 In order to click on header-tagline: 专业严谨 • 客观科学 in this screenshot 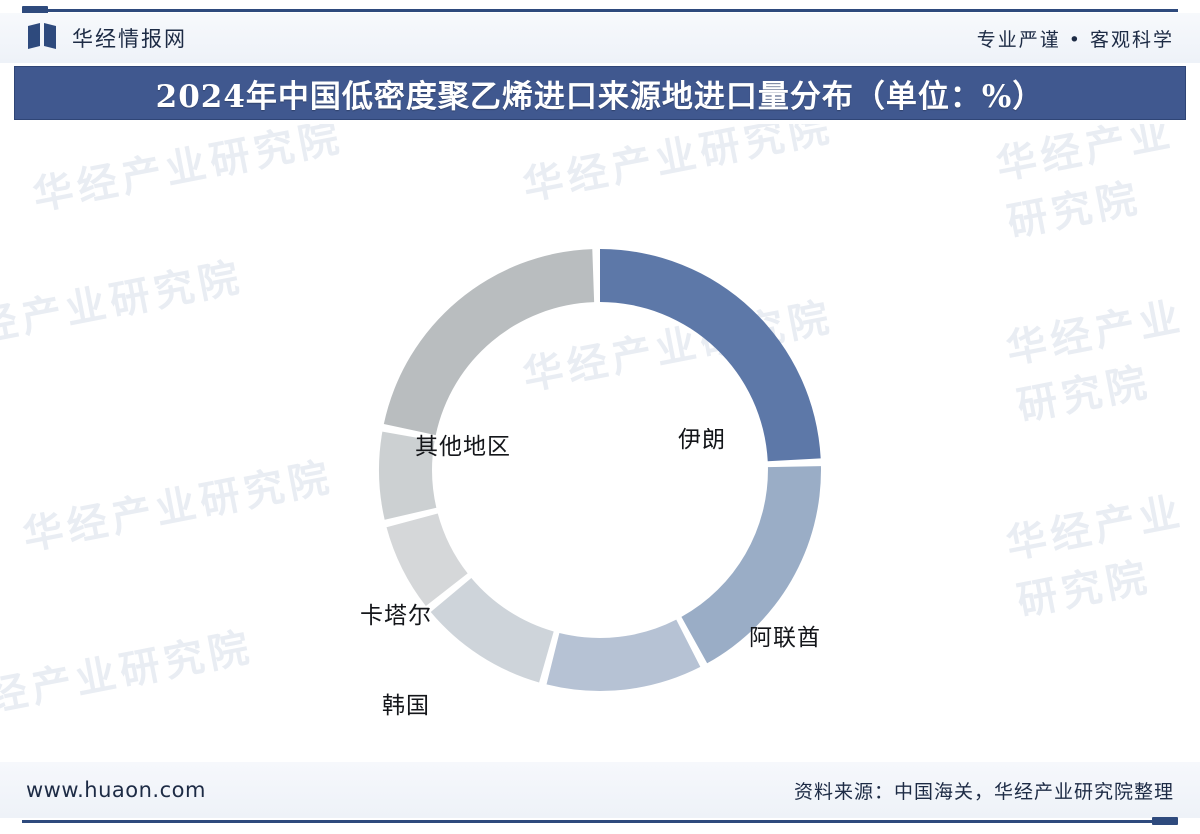, I will do `click(1075, 39)`.